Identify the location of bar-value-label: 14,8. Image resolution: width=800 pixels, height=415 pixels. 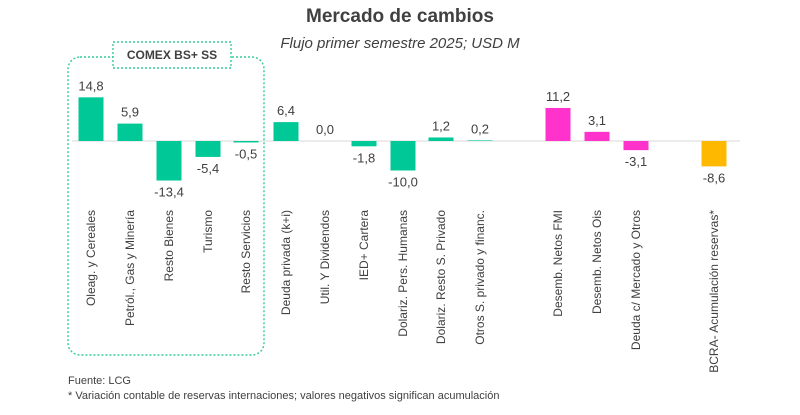
(90, 85).